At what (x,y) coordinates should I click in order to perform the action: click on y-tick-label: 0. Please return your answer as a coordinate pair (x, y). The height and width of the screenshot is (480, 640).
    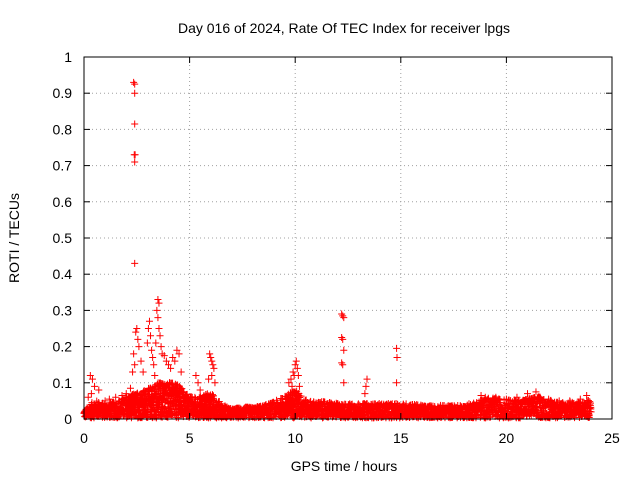
    Looking at the image, I should click on (68, 419).